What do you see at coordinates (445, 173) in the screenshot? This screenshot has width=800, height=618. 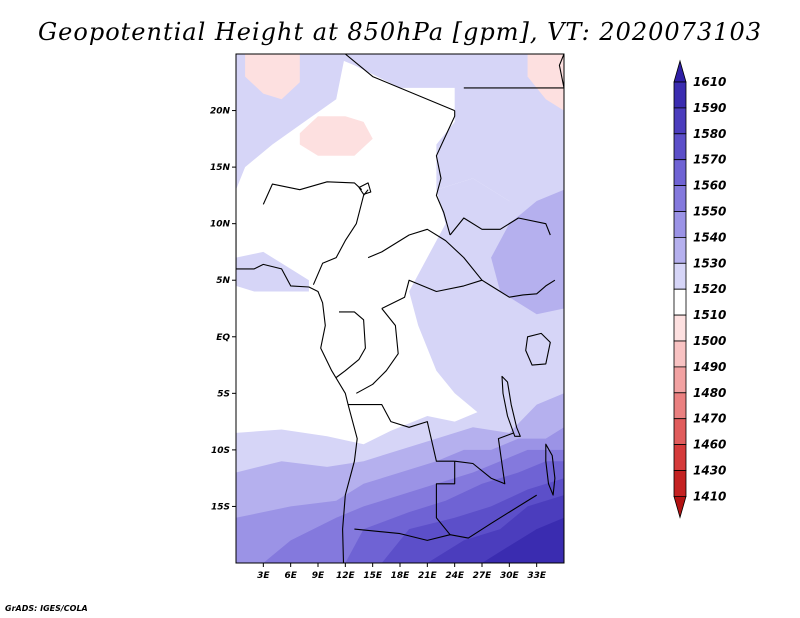 I see `border-chad-east` at bounding box center [445, 173].